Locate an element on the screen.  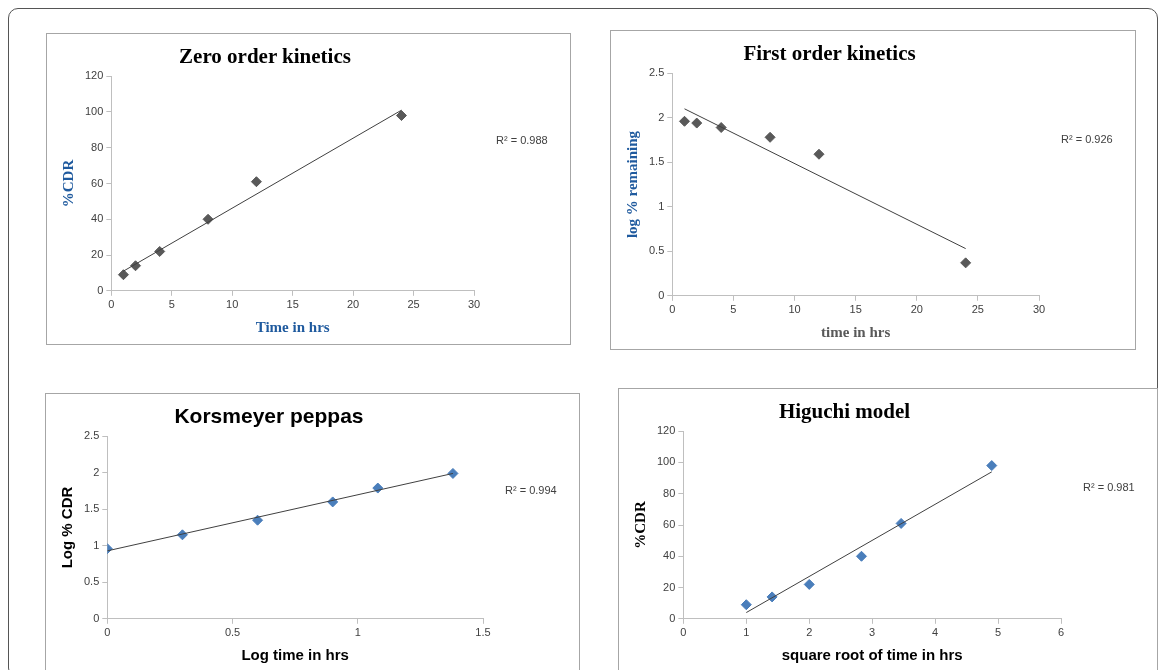
x-tick-label: 1.5 is located at coordinates (483, 632).